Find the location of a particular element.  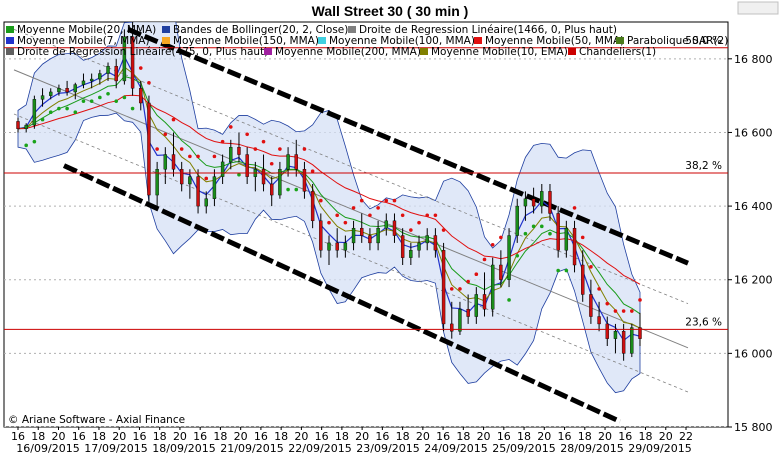

legend-entry: Moyenne Mobile(100, MMA) is located at coordinates (402, 41).